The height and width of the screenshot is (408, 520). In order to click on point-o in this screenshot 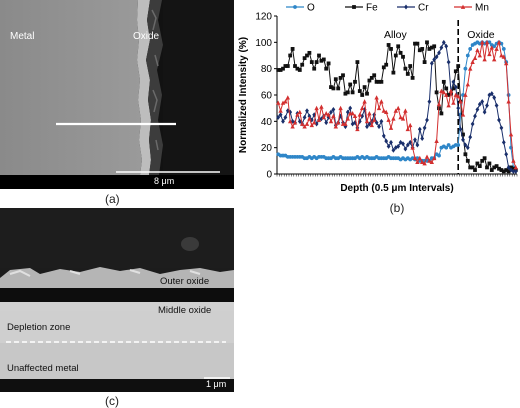, I will do `click(494, 46)`.